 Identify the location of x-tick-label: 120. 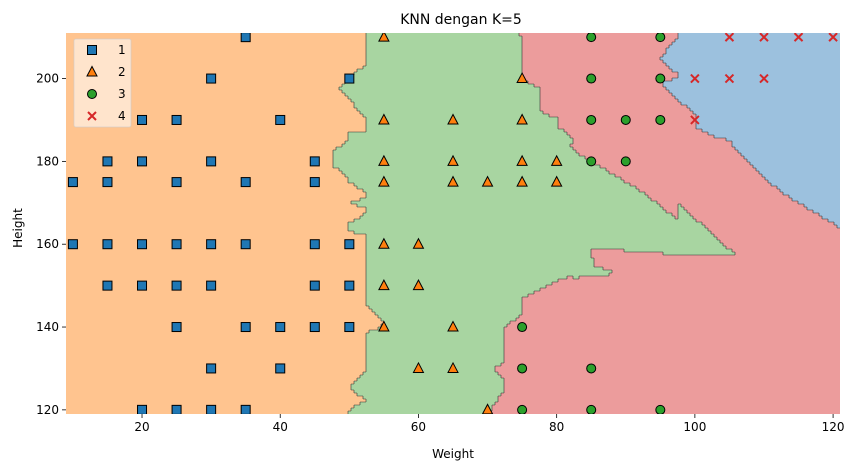
(833, 427).